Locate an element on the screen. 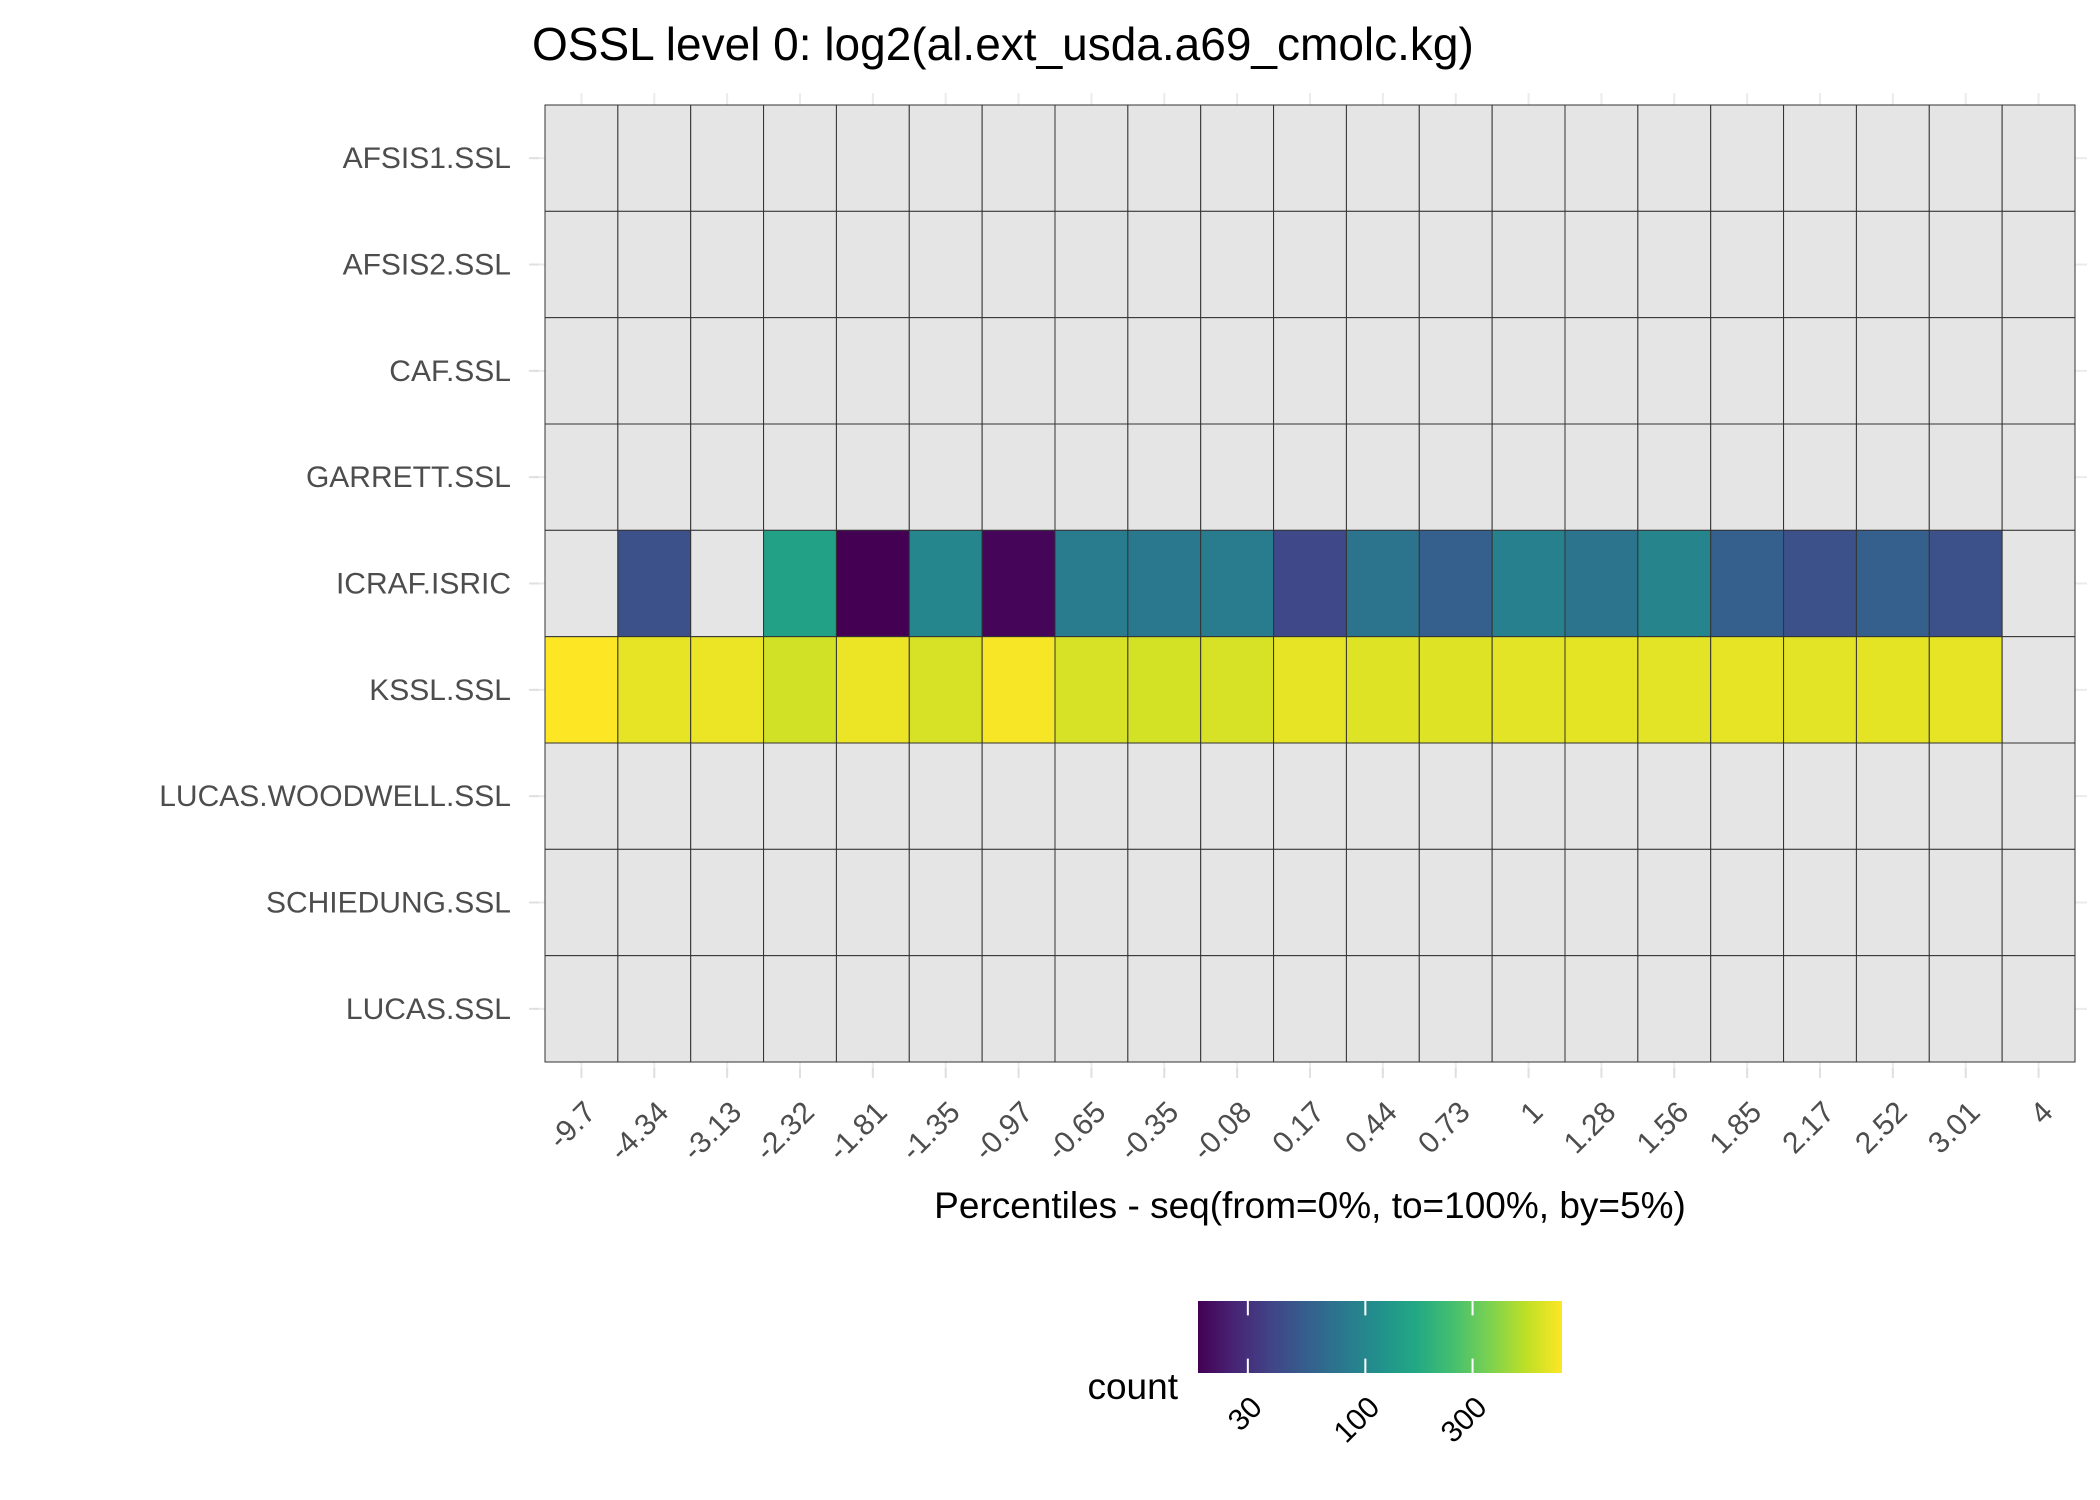 The width and height of the screenshot is (2100, 1500). legend-tick-label: 300 is located at coordinates (1464, 1420).